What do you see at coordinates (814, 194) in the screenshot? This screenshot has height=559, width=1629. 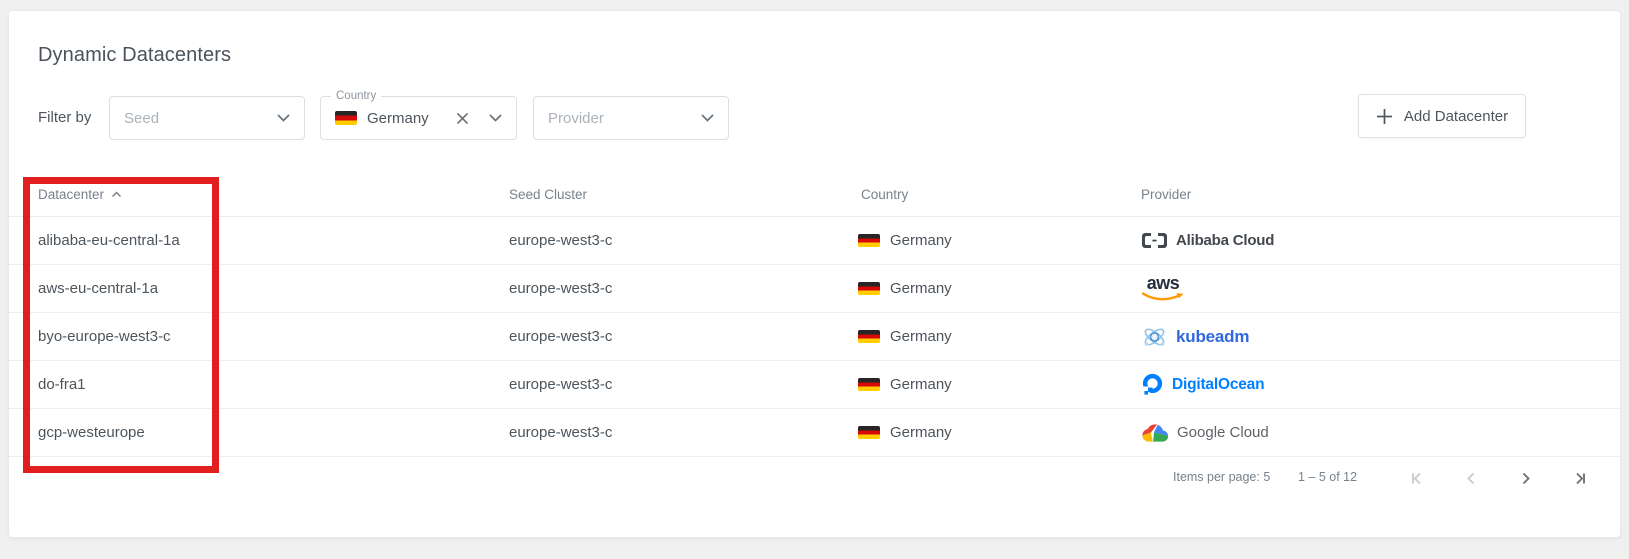 I see `table-header-row: Datacenter Seed Cluster Country Provider` at bounding box center [814, 194].